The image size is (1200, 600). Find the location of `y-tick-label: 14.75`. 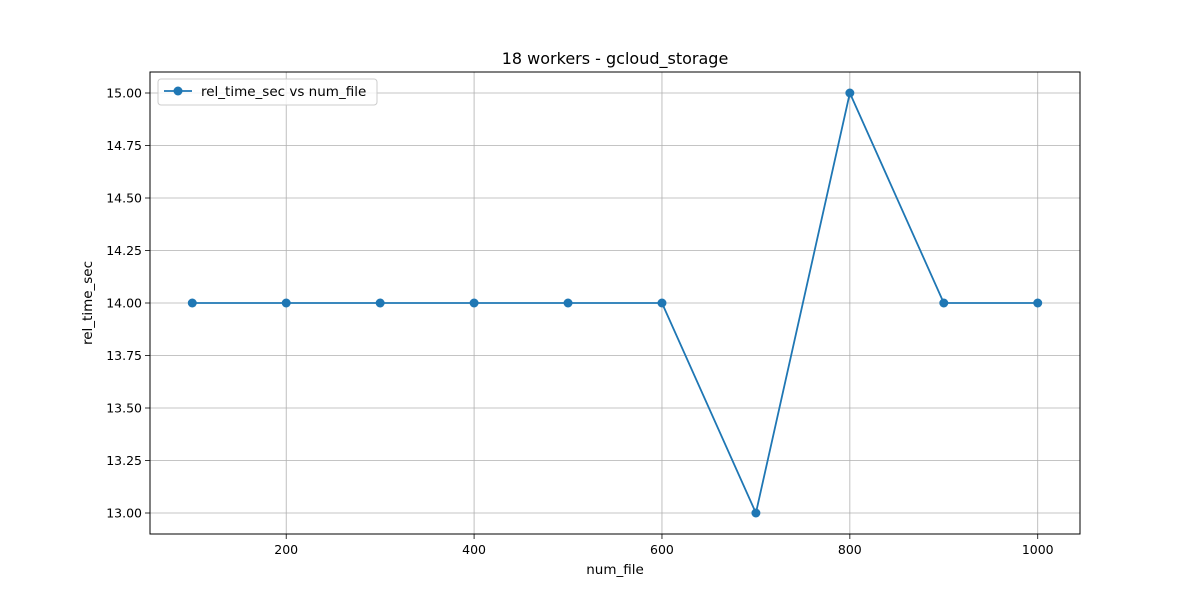

y-tick-label: 14.75 is located at coordinates (124, 145).